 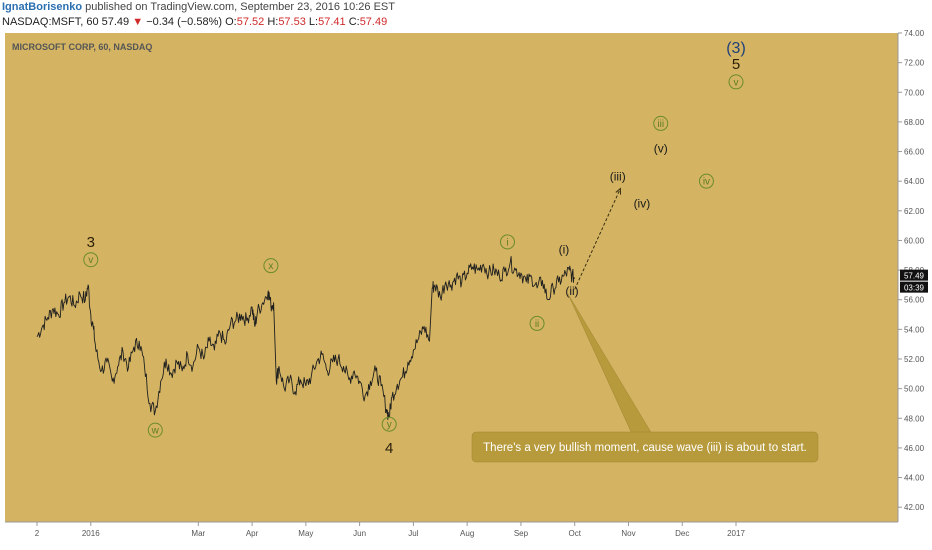 I want to click on projection-arrowhead-icon, so click(x=618, y=191).